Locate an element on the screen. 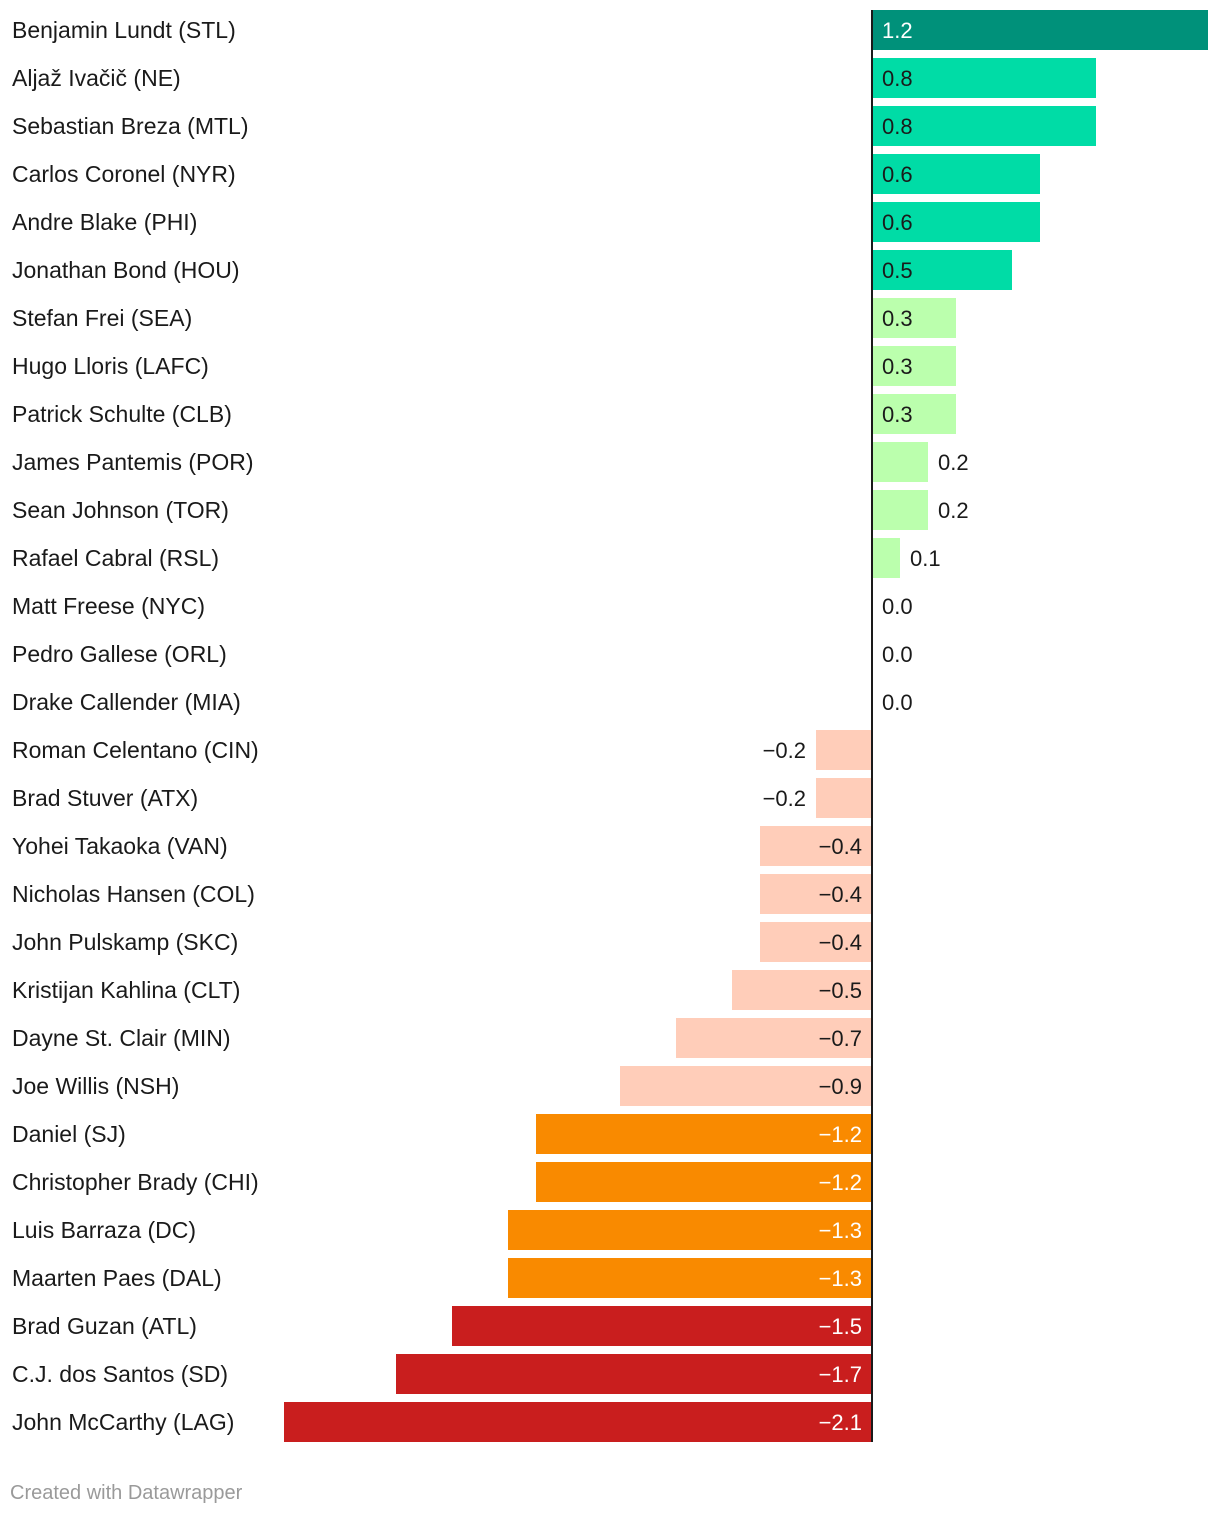 This screenshot has height=1518, width=1220. footer-credit: Created with Datawrapper is located at coordinates (126, 1493).